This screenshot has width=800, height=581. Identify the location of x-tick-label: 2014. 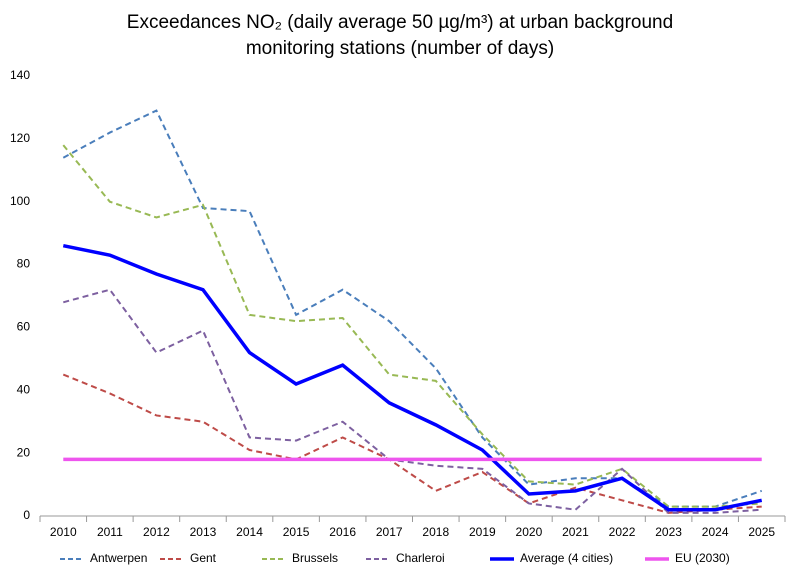
(249, 532).